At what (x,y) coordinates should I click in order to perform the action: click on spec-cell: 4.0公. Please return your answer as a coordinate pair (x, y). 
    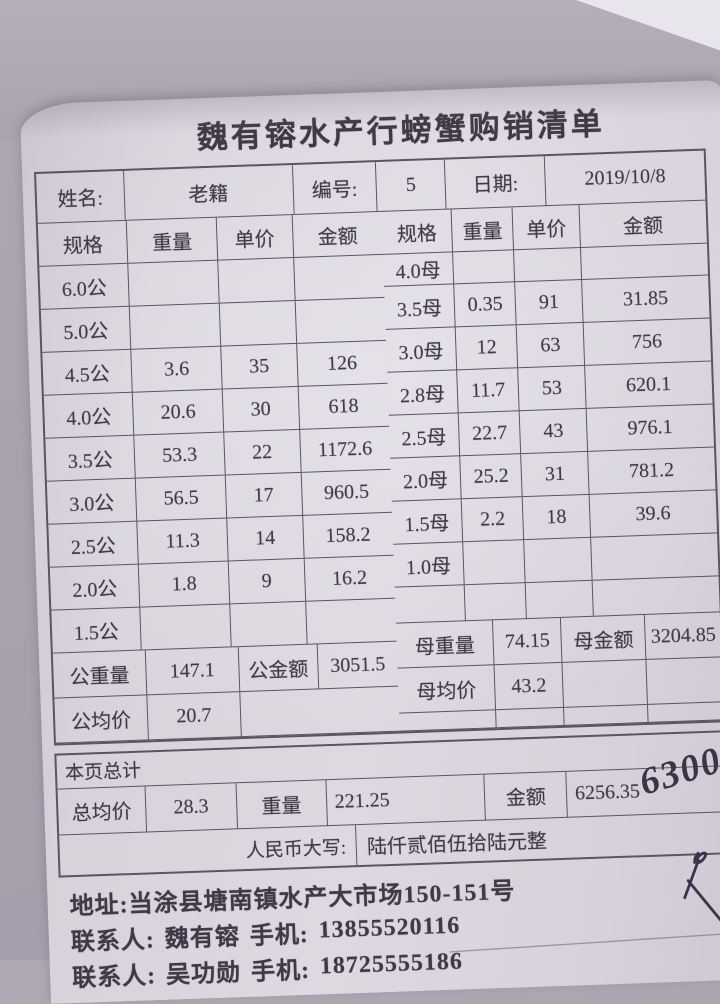
    Looking at the image, I should click on (89, 415).